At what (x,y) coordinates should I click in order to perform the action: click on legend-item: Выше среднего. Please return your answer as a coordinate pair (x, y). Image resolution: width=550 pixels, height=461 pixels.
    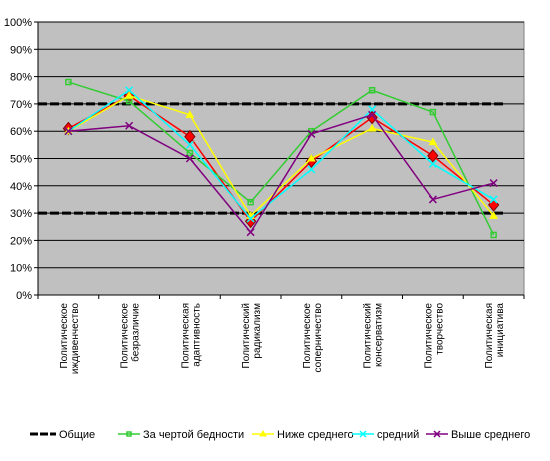
    Looking at the image, I should click on (478, 435).